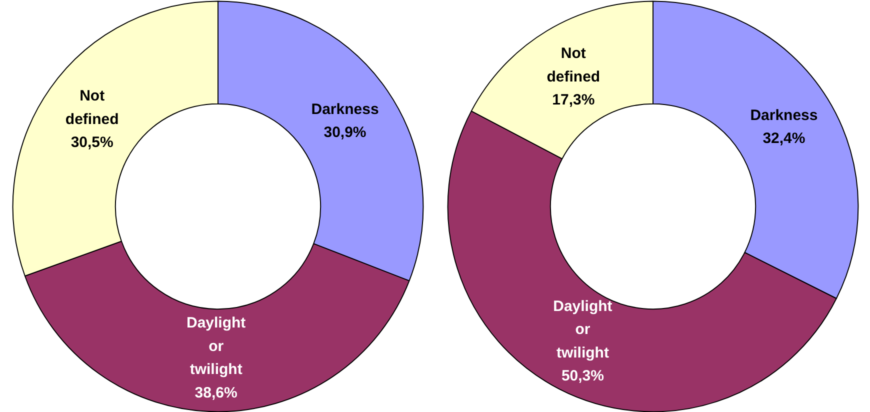 Image resolution: width=870 pixels, height=412 pixels. Describe the element at coordinates (92, 143) in the screenshot. I see `data-label: 30,5%` at that location.